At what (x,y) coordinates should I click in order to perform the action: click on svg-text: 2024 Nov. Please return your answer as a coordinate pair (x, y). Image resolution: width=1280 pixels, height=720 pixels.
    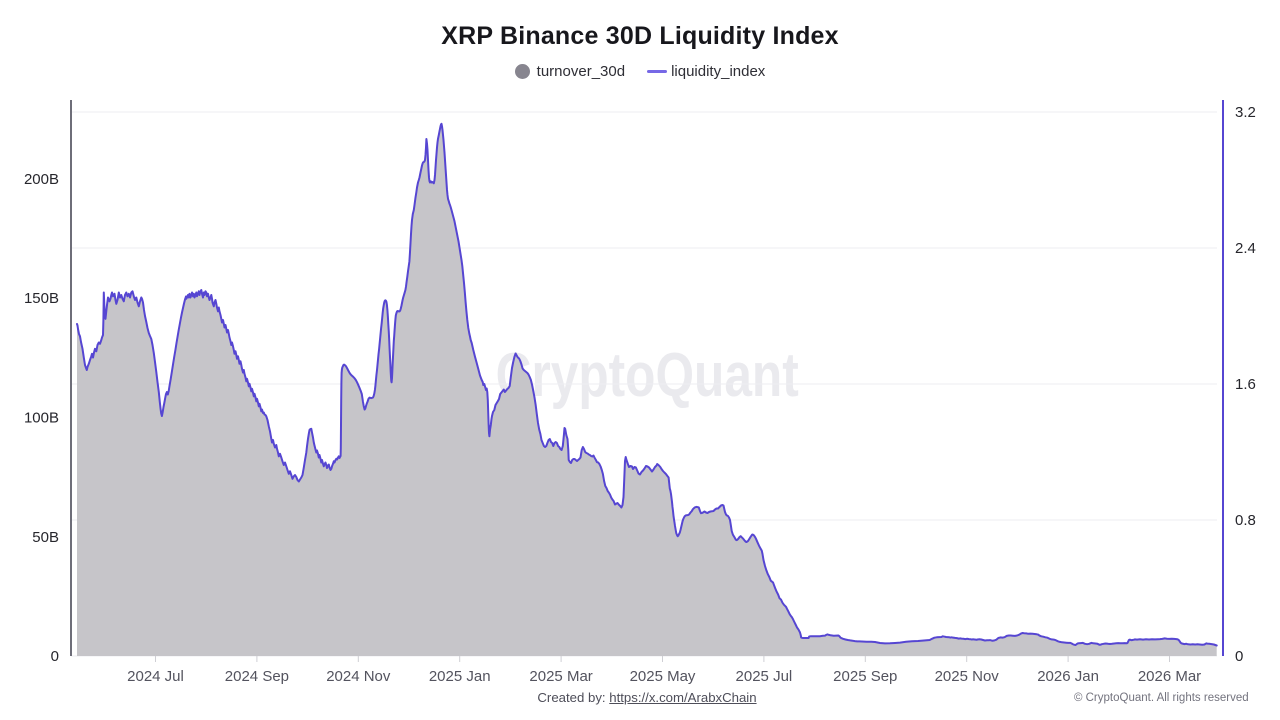
    Looking at the image, I should click on (358, 676).